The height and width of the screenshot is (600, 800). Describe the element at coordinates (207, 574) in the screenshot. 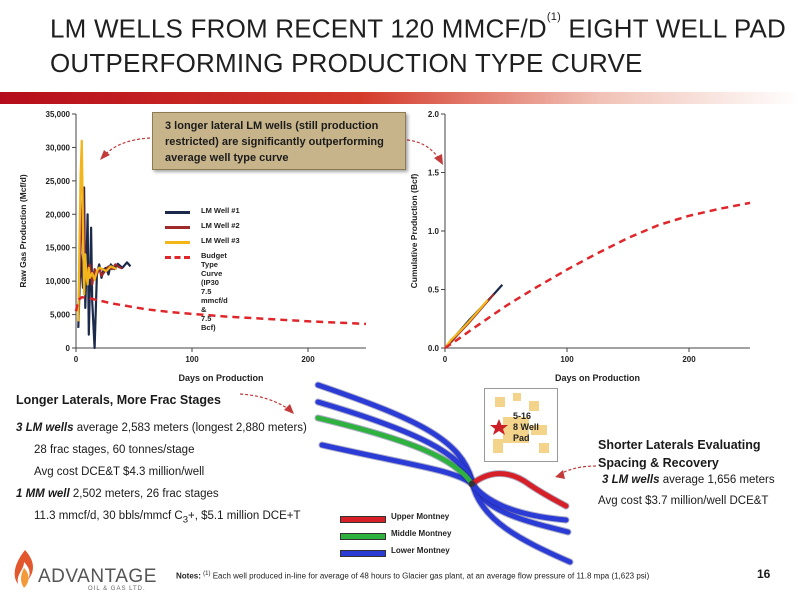

I see `footnote-mark: (1)` at that location.